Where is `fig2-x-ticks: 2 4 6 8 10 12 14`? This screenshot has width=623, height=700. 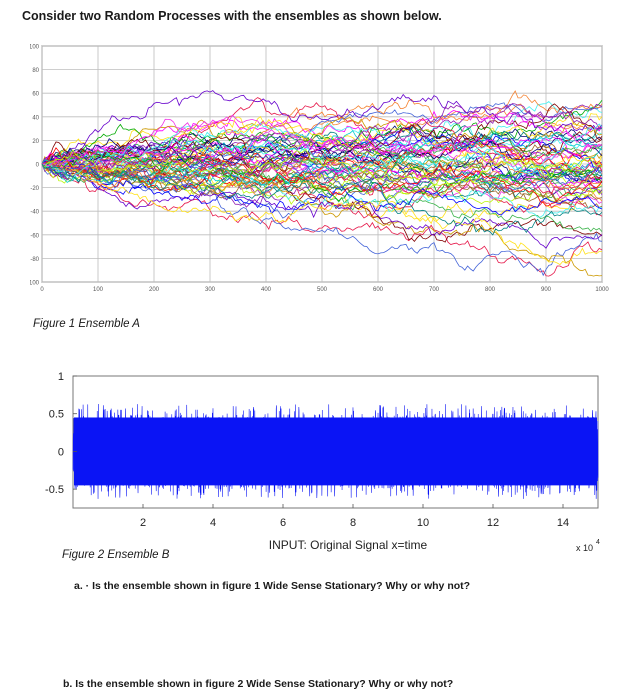 fig2-x-ticks: 2 4 6 8 10 12 14 is located at coordinates (354, 516).